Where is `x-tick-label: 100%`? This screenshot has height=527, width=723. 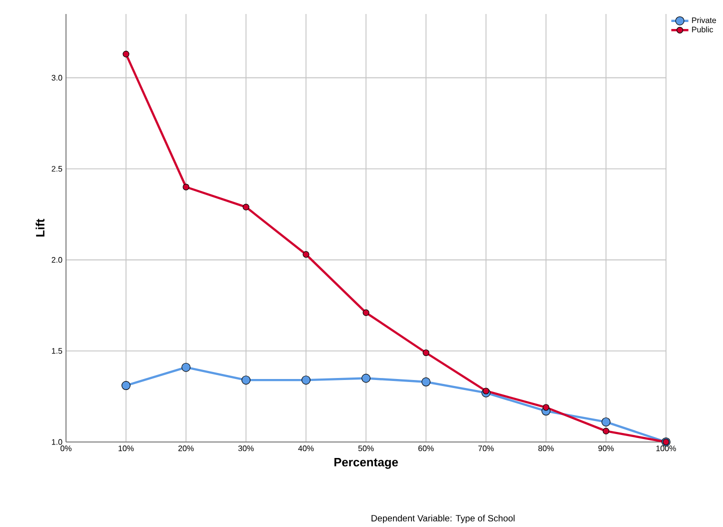 x-tick-label: 100% is located at coordinates (666, 449).